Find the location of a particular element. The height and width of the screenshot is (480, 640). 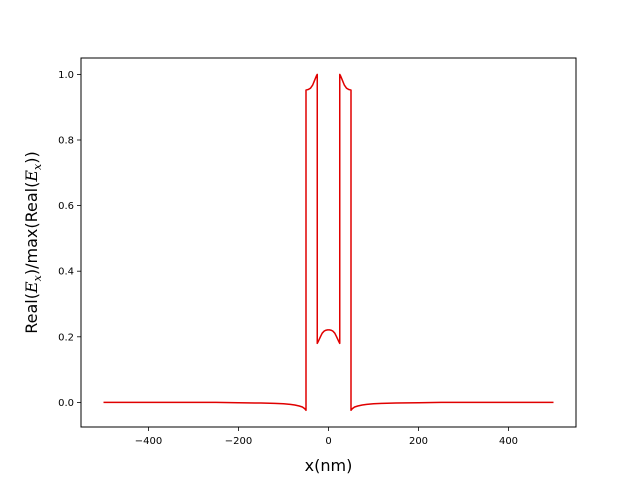

x-tick-label: 0 is located at coordinates (328, 441).